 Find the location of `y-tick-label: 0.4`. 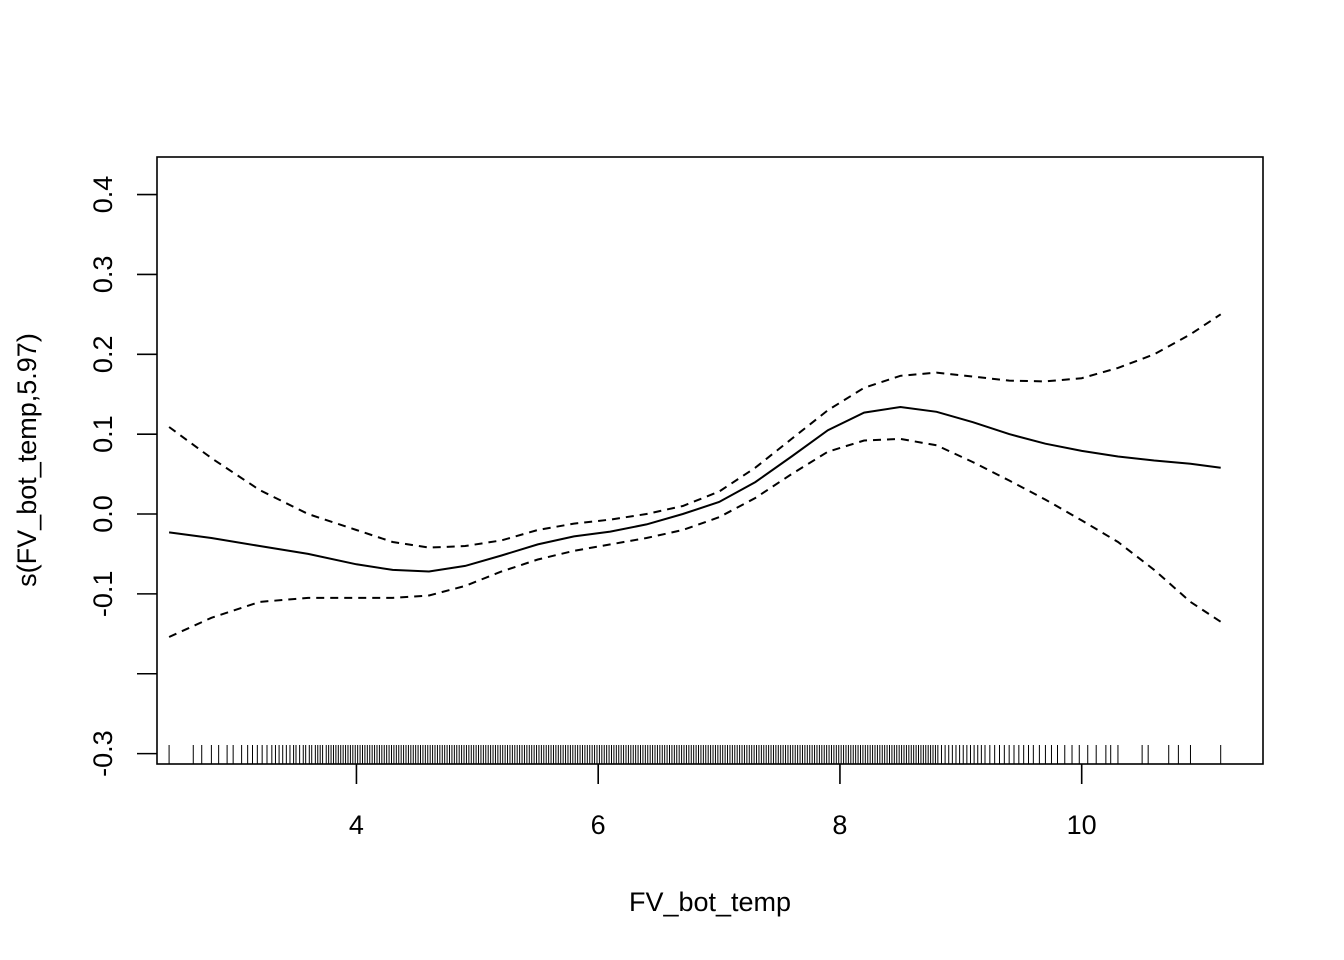

y-tick-label: 0.4 is located at coordinates (103, 195).